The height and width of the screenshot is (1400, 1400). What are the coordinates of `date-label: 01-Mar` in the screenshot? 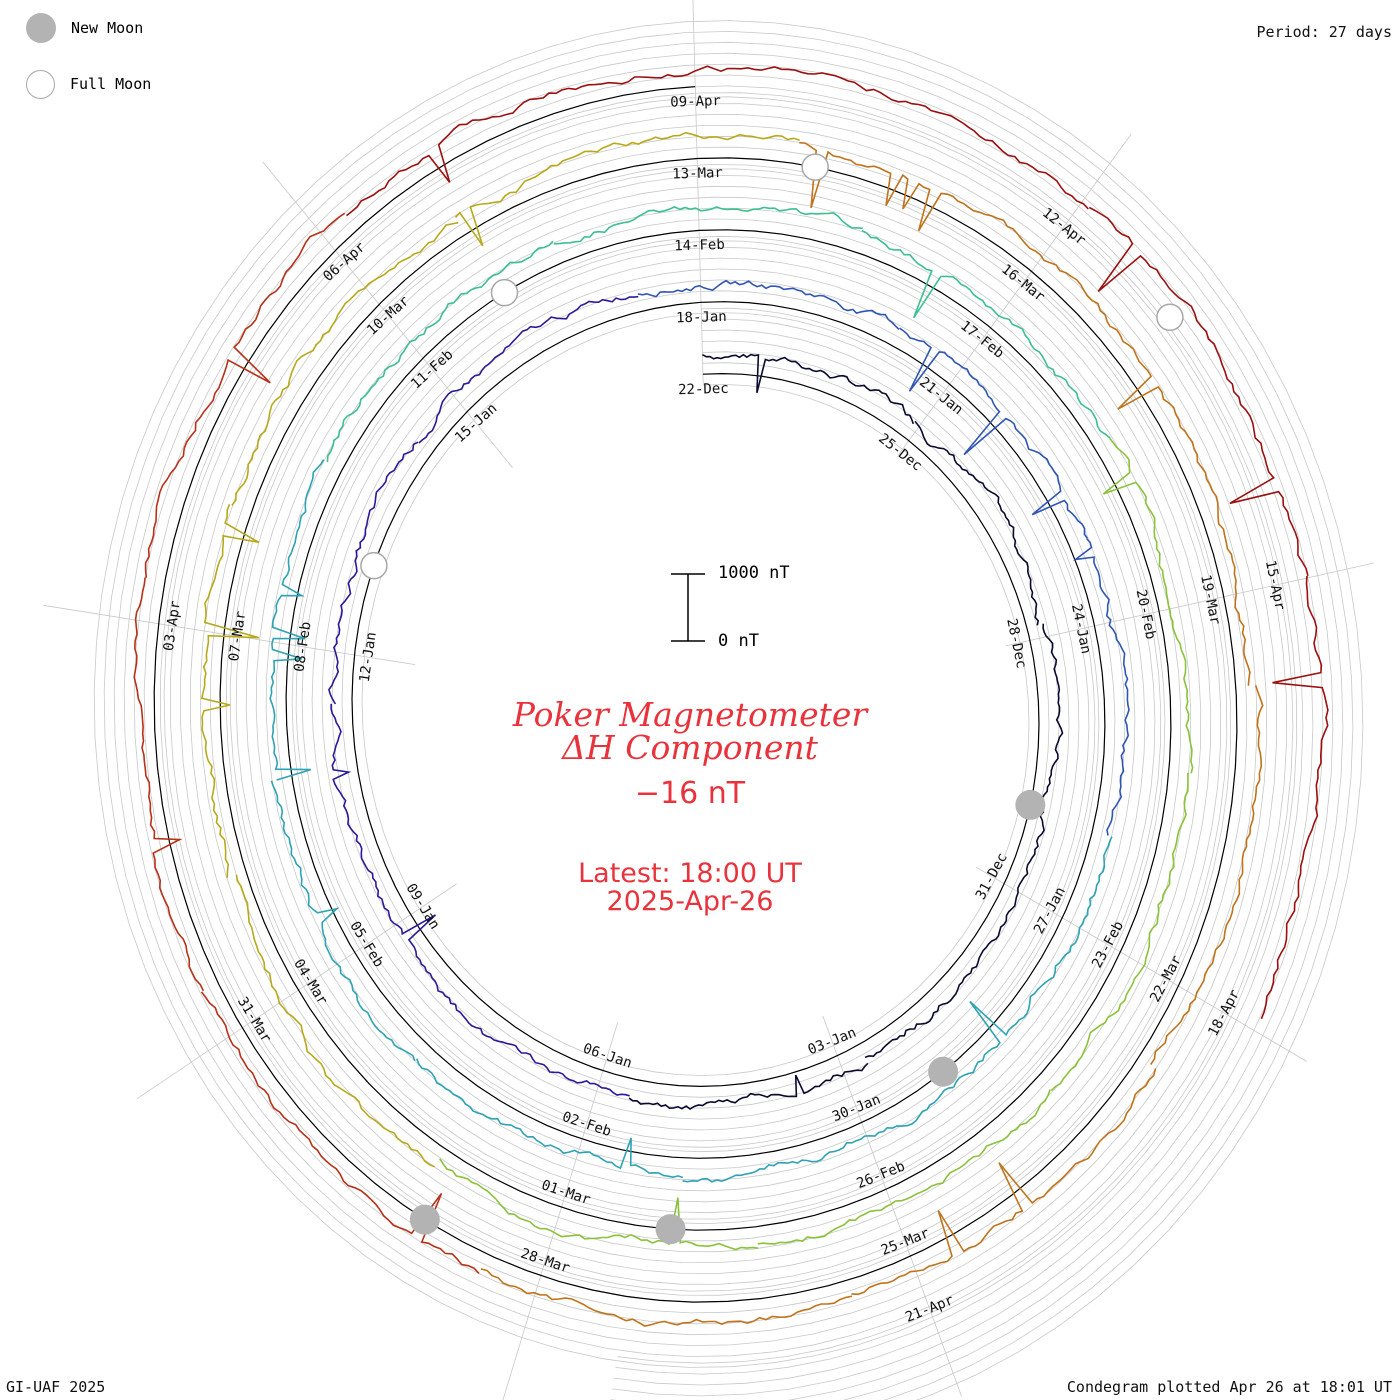 It's located at (565, 1192).